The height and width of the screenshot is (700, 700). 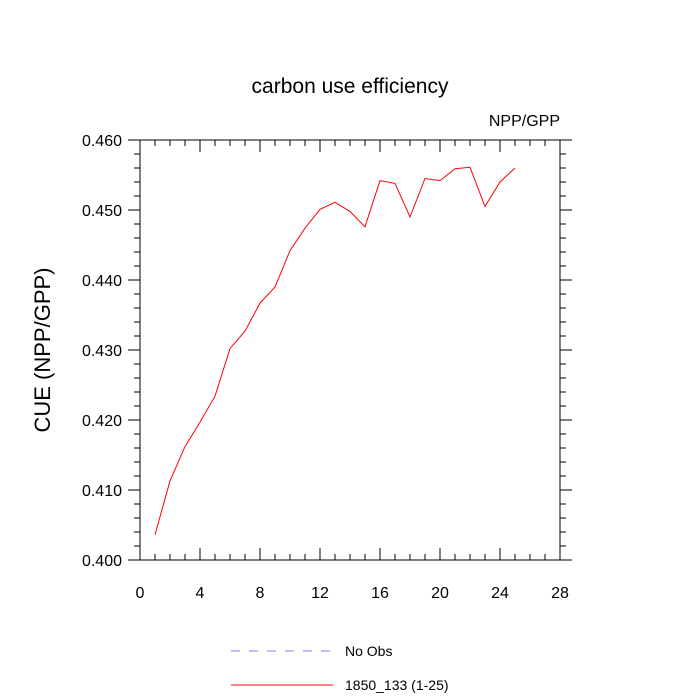 What do you see at coordinates (380, 593) in the screenshot?
I see `x-tick-label: 16` at bounding box center [380, 593].